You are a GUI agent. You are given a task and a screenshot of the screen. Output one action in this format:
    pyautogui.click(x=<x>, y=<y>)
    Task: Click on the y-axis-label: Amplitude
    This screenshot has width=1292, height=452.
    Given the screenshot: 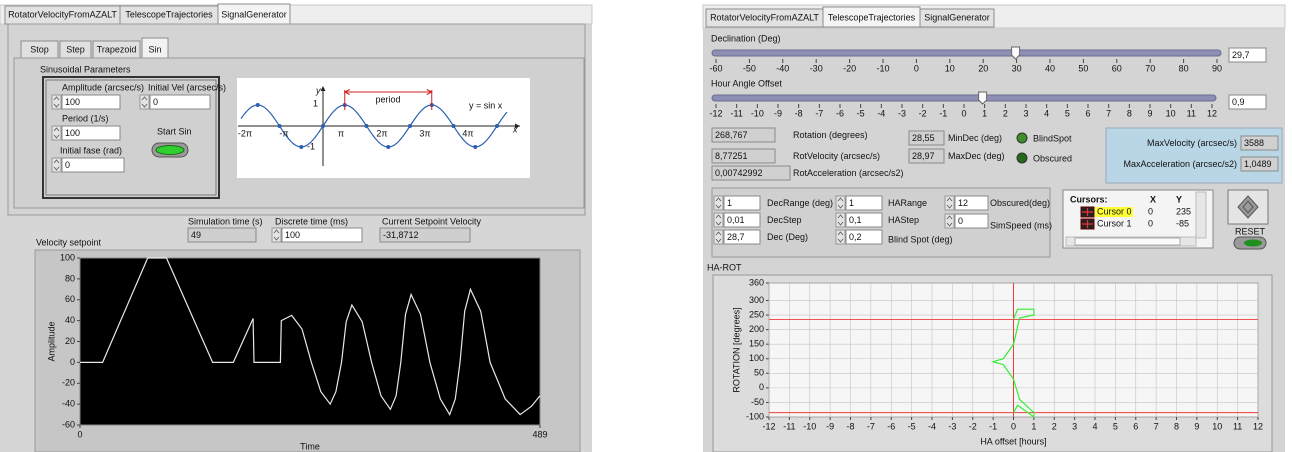 What is the action you would take?
    pyautogui.click(x=51, y=341)
    